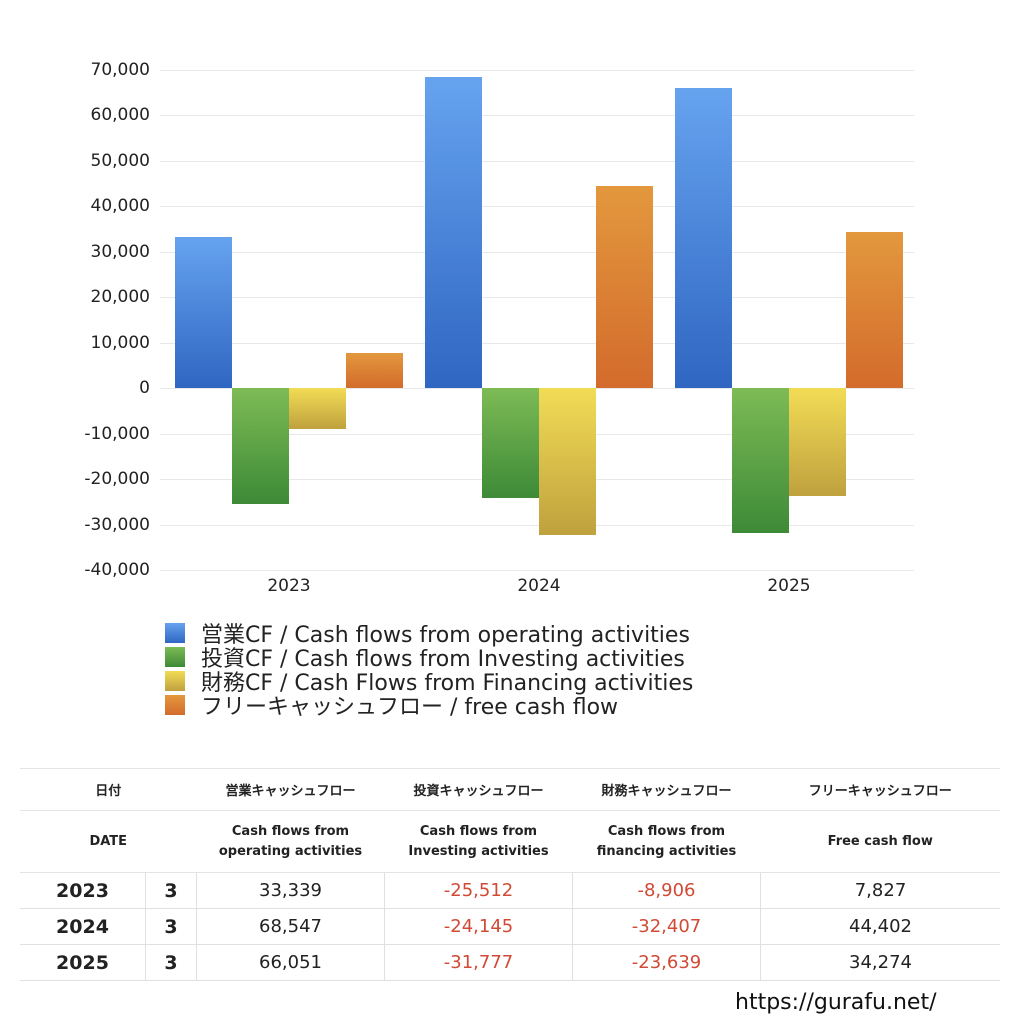  Describe the element at coordinates (836, 1002) in the screenshot. I see `site-url-link: https://gurafu.net/` at that location.